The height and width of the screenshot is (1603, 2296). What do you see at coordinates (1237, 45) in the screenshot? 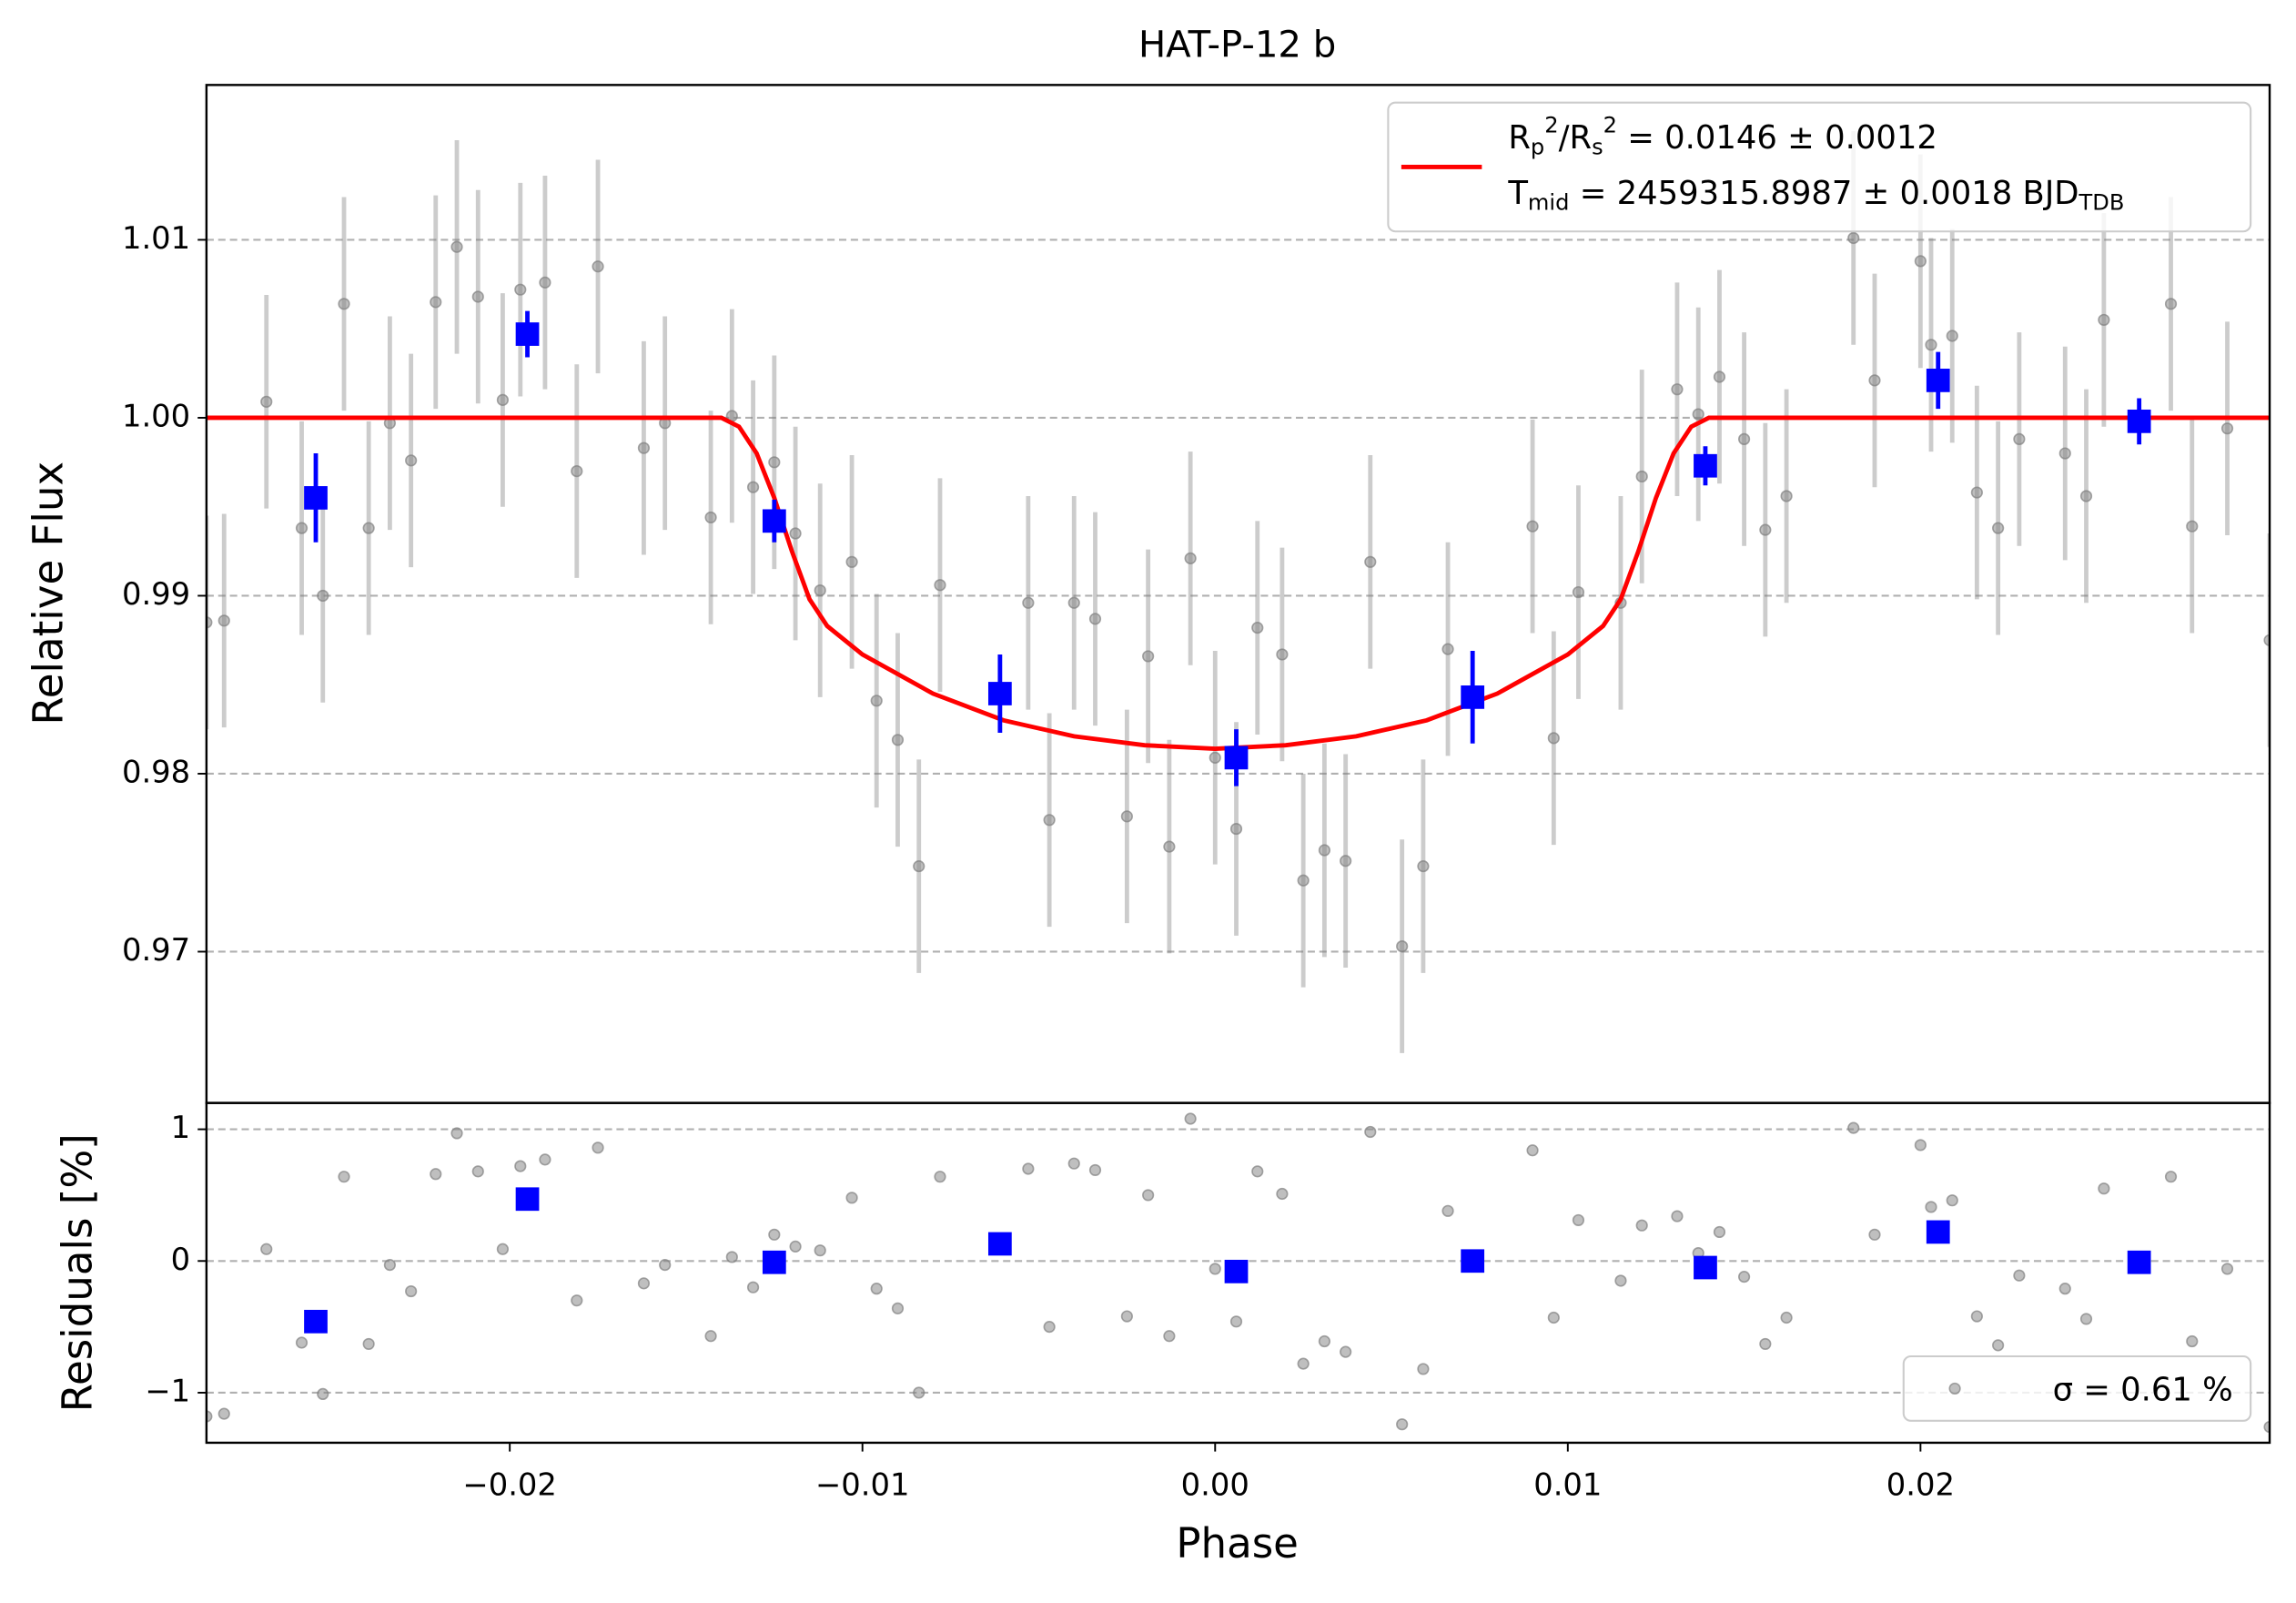
I see `chart-title: HAT-P-12 b` at bounding box center [1237, 45].